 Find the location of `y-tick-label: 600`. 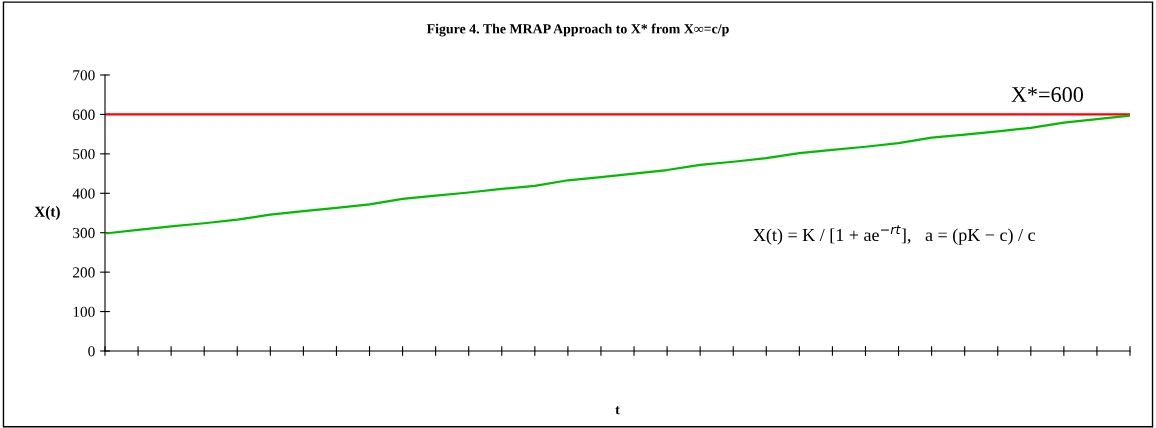

y-tick-label: 600 is located at coordinates (84, 114).